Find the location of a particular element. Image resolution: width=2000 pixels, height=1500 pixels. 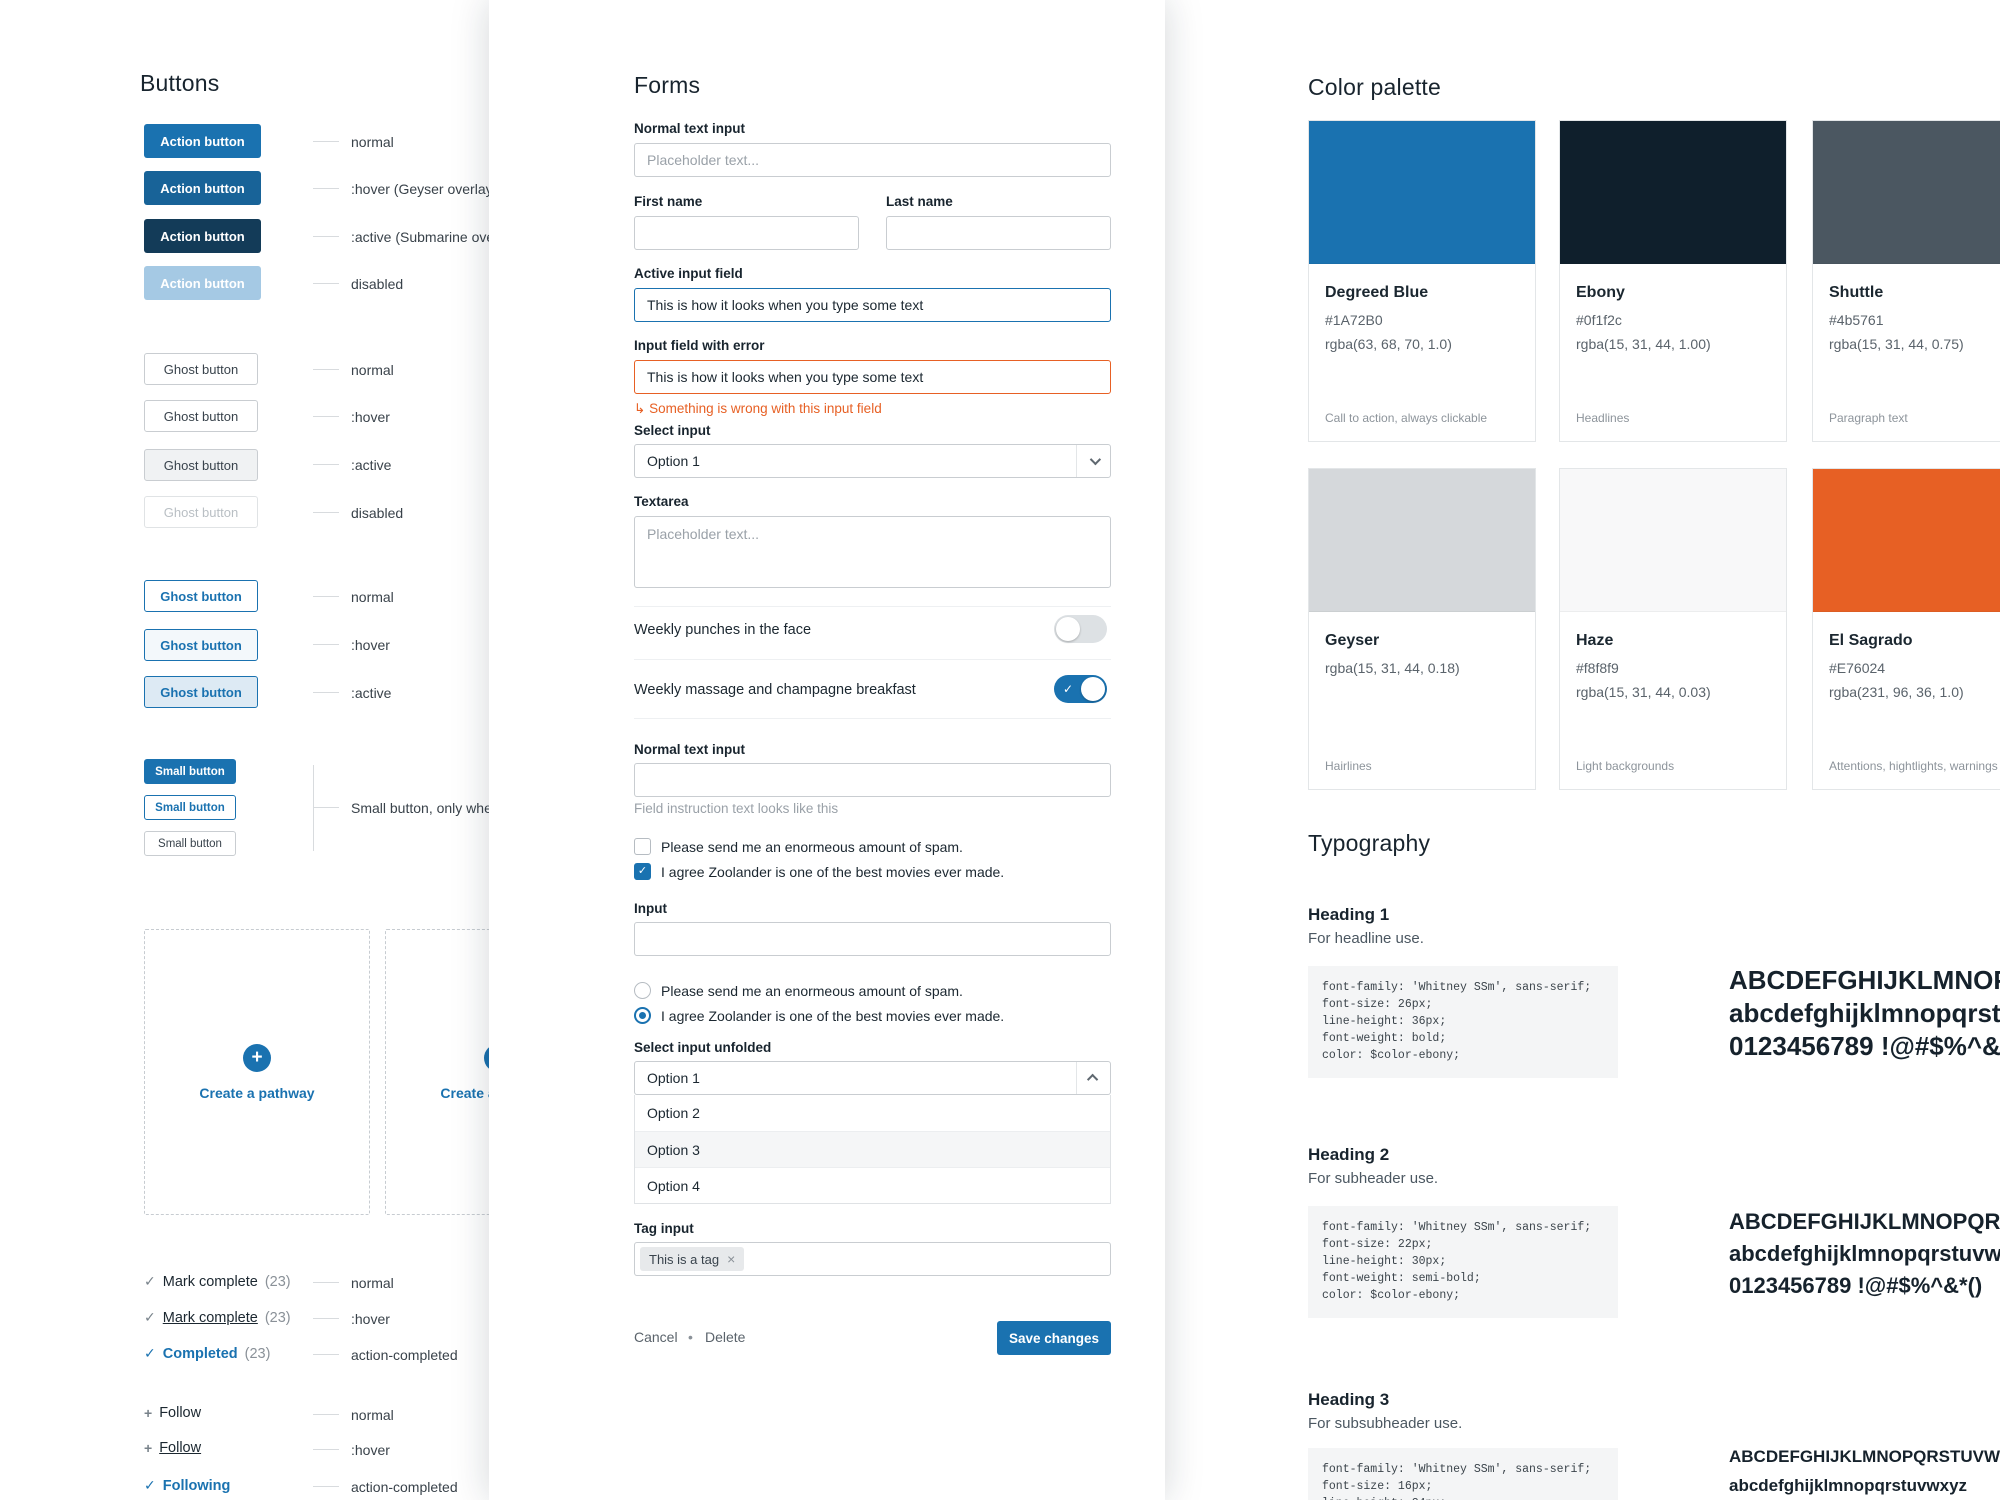

color-card-geyser: Geyser rgba(15, 31, 44, 0.18) Hairlines is located at coordinates (1422, 629).